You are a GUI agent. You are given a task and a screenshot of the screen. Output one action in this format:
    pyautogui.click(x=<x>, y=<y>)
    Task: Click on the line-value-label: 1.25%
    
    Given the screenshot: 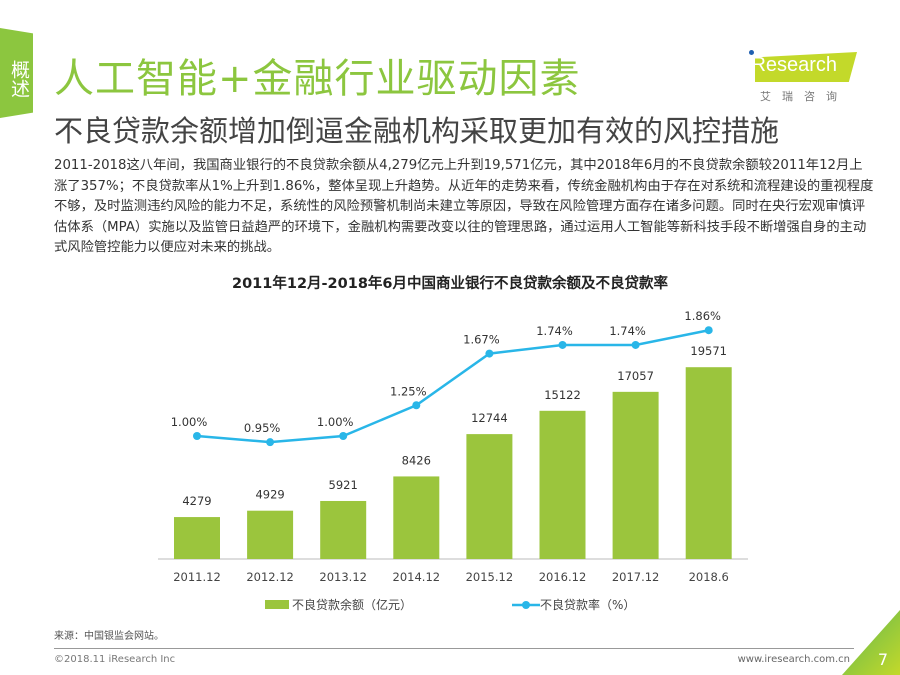 What is the action you would take?
    pyautogui.click(x=408, y=391)
    